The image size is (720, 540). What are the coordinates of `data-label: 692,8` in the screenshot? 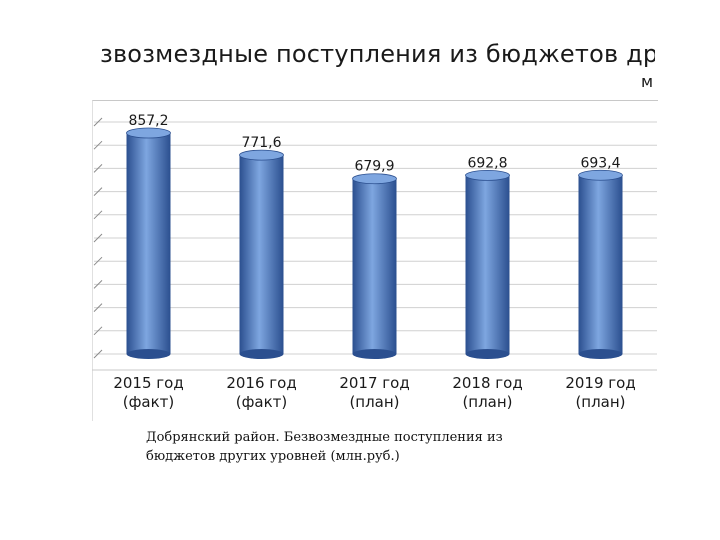 It's located at (487, 163).